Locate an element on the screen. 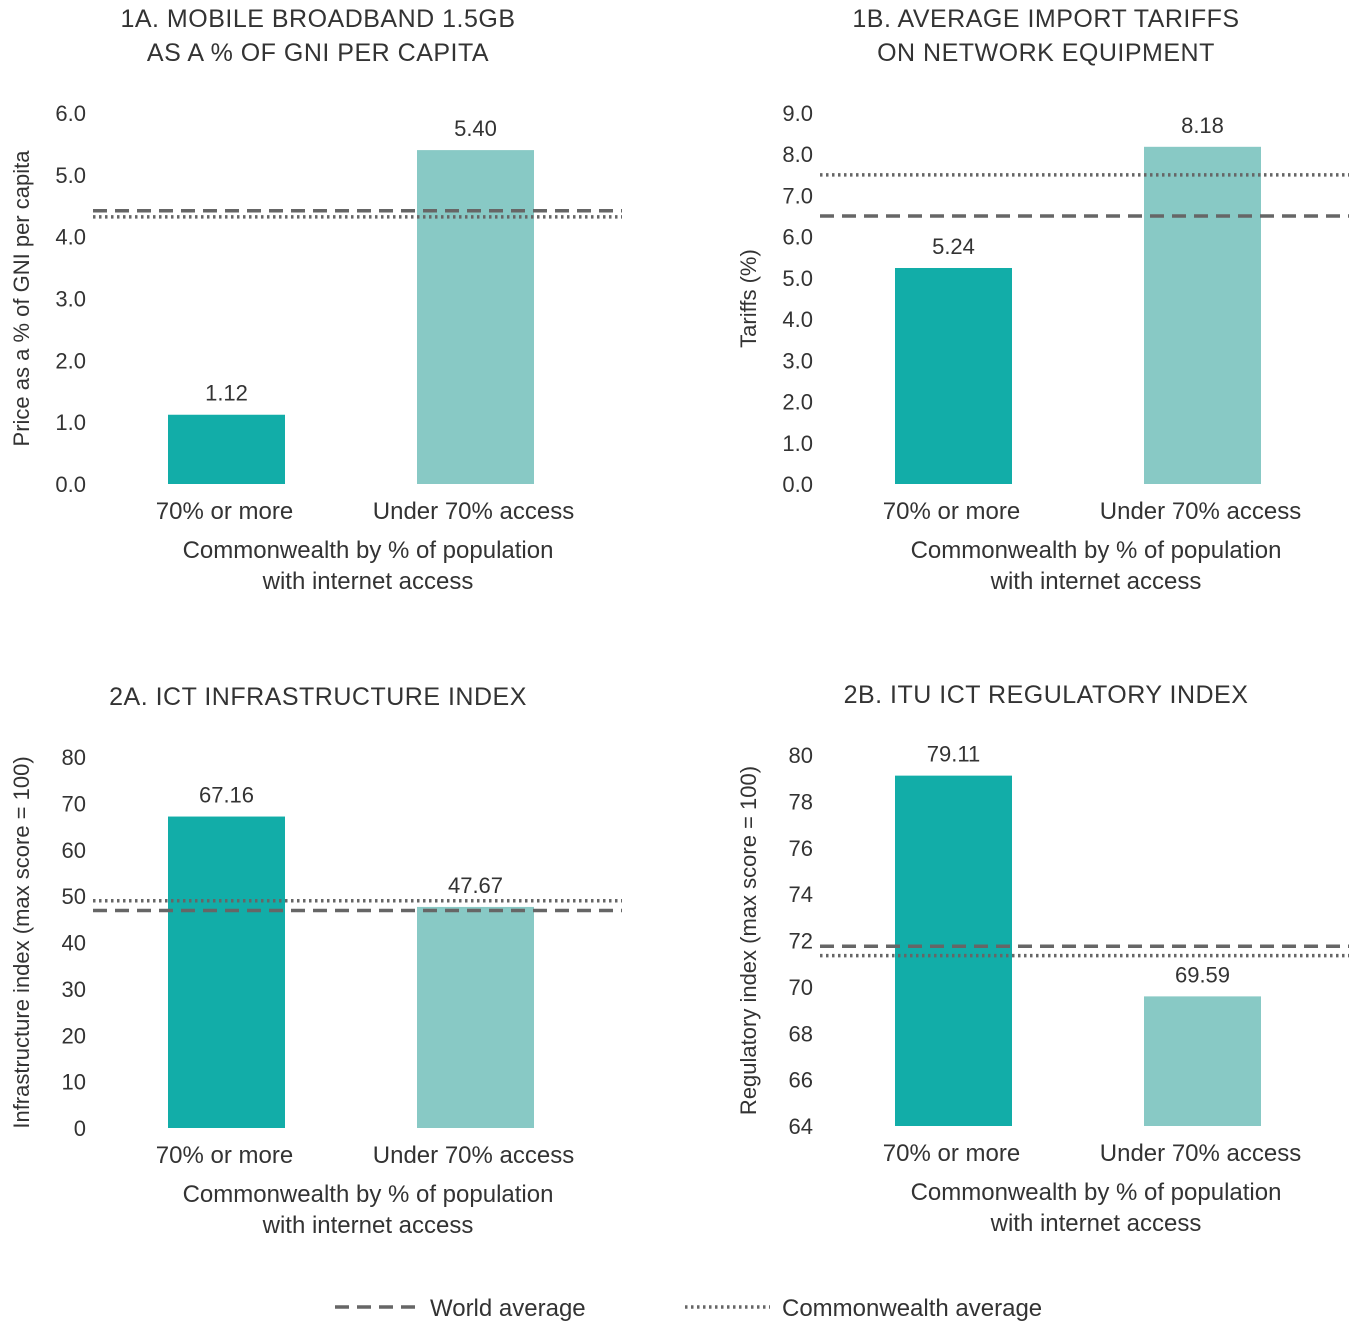 Image resolution: width=1352 pixels, height=1323 pixels. chart-1b-x-axis-label-line: Commonwealth by % of population is located at coordinates (1096, 550).